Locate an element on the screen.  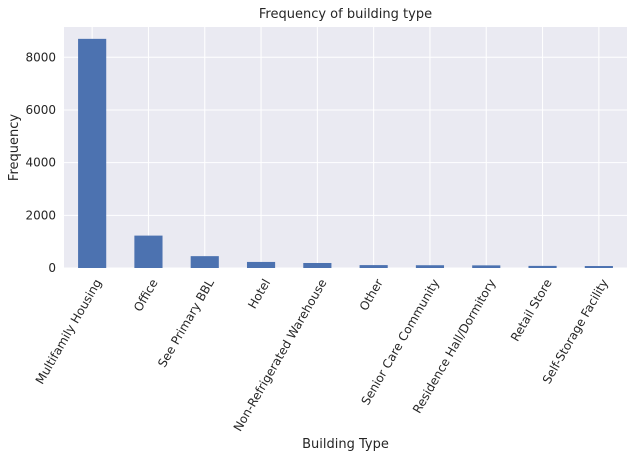
x-tick-label: Non-Refrigerated Warehouse is located at coordinates (280, 355).